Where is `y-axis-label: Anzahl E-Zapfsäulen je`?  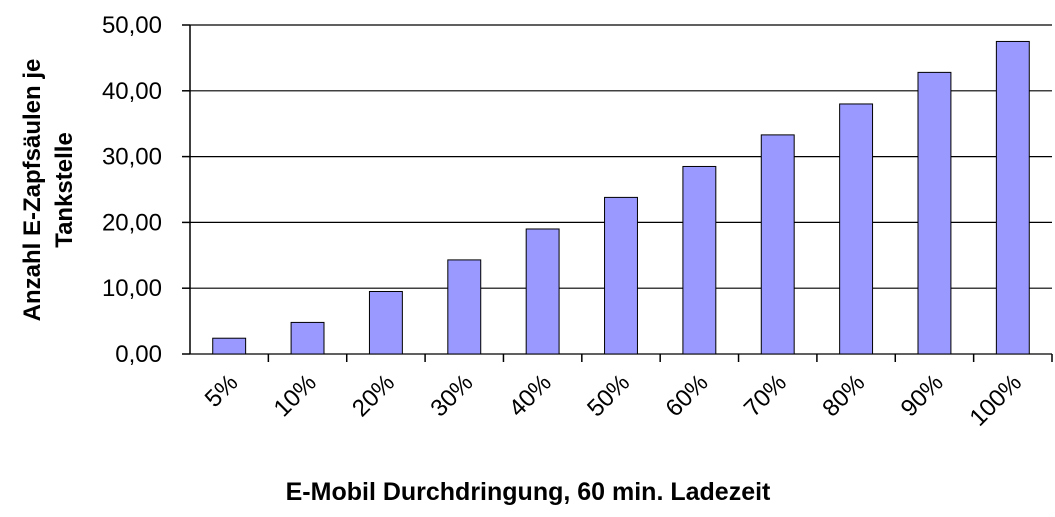
y-axis-label: Anzahl E-Zapfsäulen je is located at coordinates (32, 190).